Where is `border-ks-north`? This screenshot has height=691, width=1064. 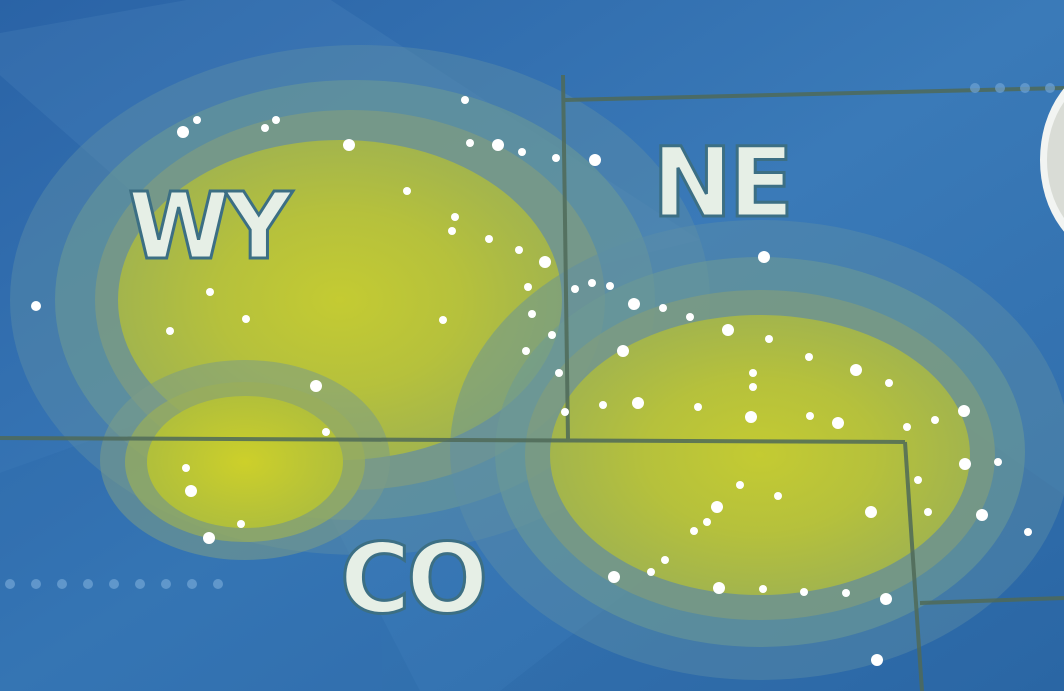
border-ks-north is located at coordinates (991, 600).